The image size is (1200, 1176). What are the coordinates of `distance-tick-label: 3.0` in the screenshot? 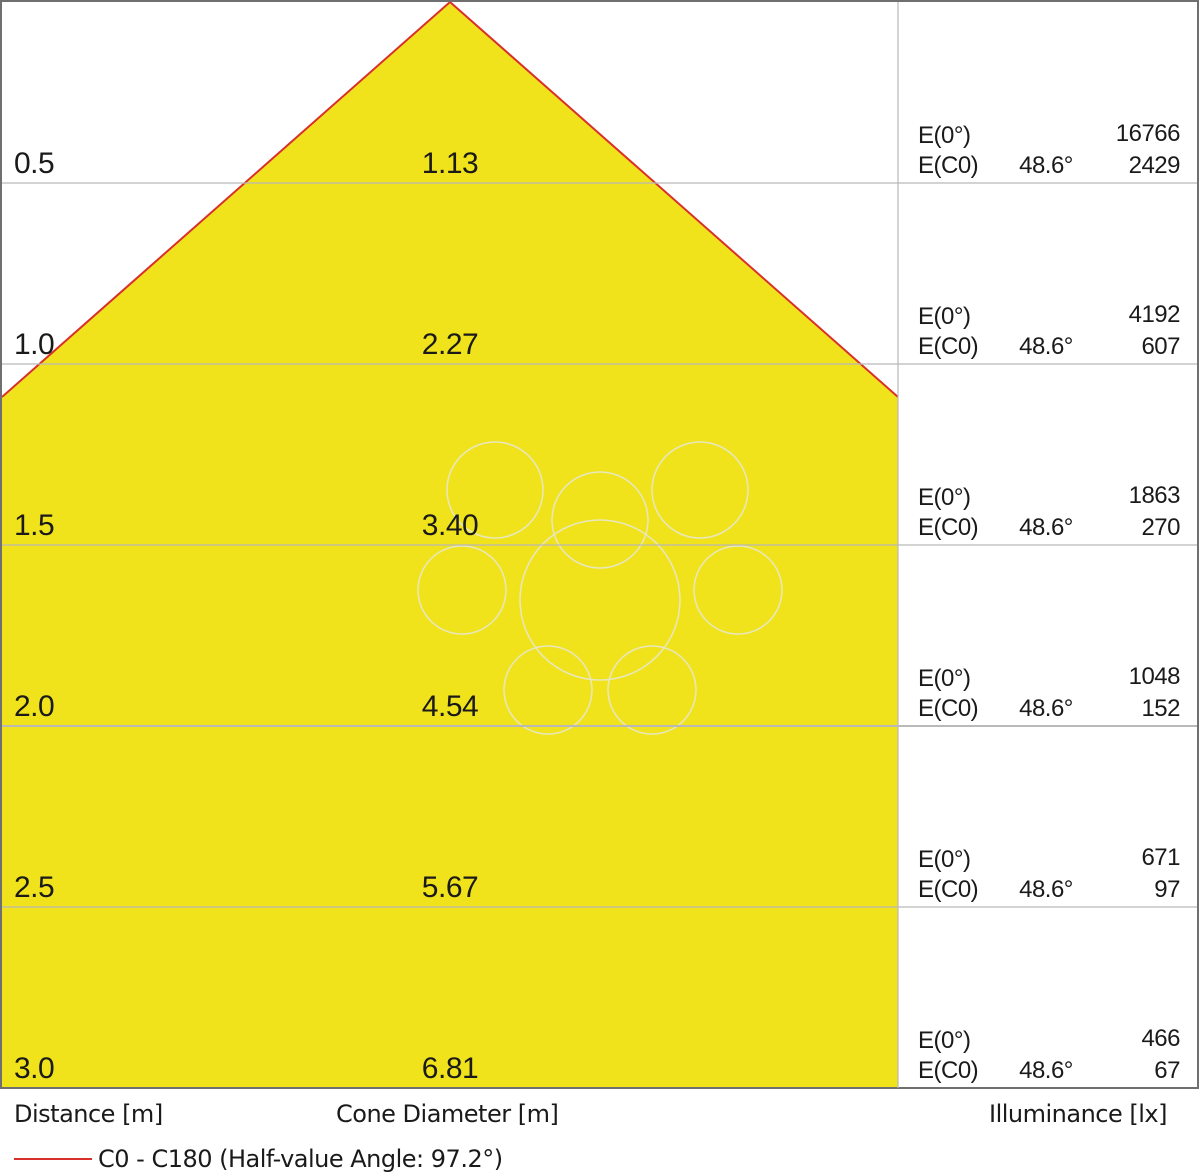 It's located at (34, 1068).